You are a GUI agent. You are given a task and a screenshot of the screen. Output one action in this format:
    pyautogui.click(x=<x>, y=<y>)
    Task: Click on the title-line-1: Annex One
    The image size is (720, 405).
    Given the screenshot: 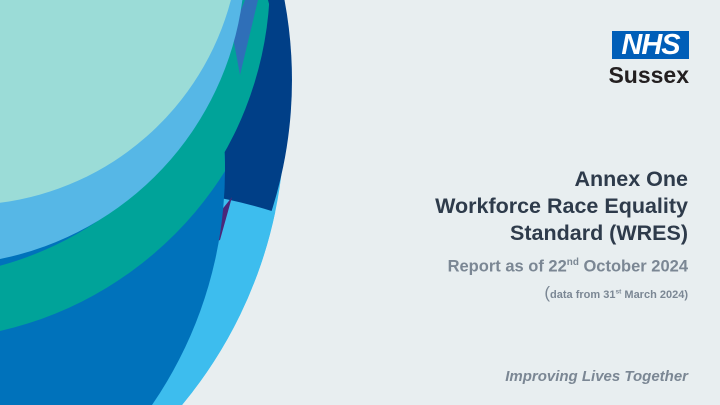 What is the action you would take?
    pyautogui.click(x=631, y=179)
    